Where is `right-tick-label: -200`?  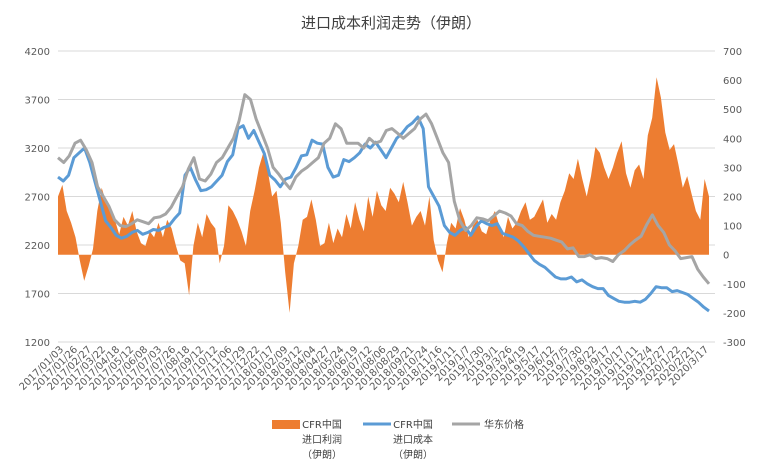 right-tick-label: -200 is located at coordinates (734, 314).